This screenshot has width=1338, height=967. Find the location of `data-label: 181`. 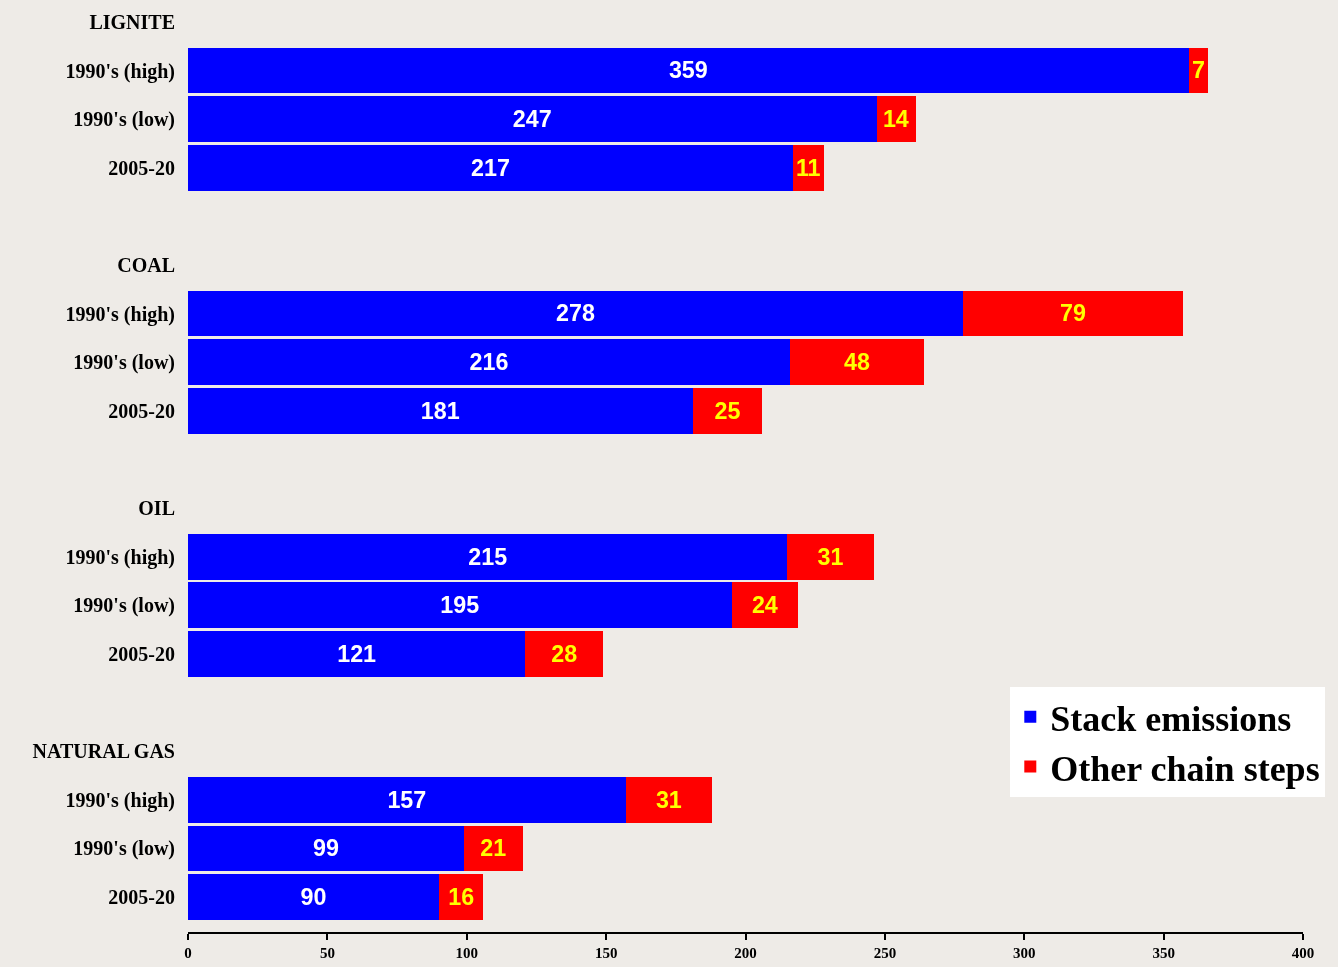

data-label: 181 is located at coordinates (440, 410).